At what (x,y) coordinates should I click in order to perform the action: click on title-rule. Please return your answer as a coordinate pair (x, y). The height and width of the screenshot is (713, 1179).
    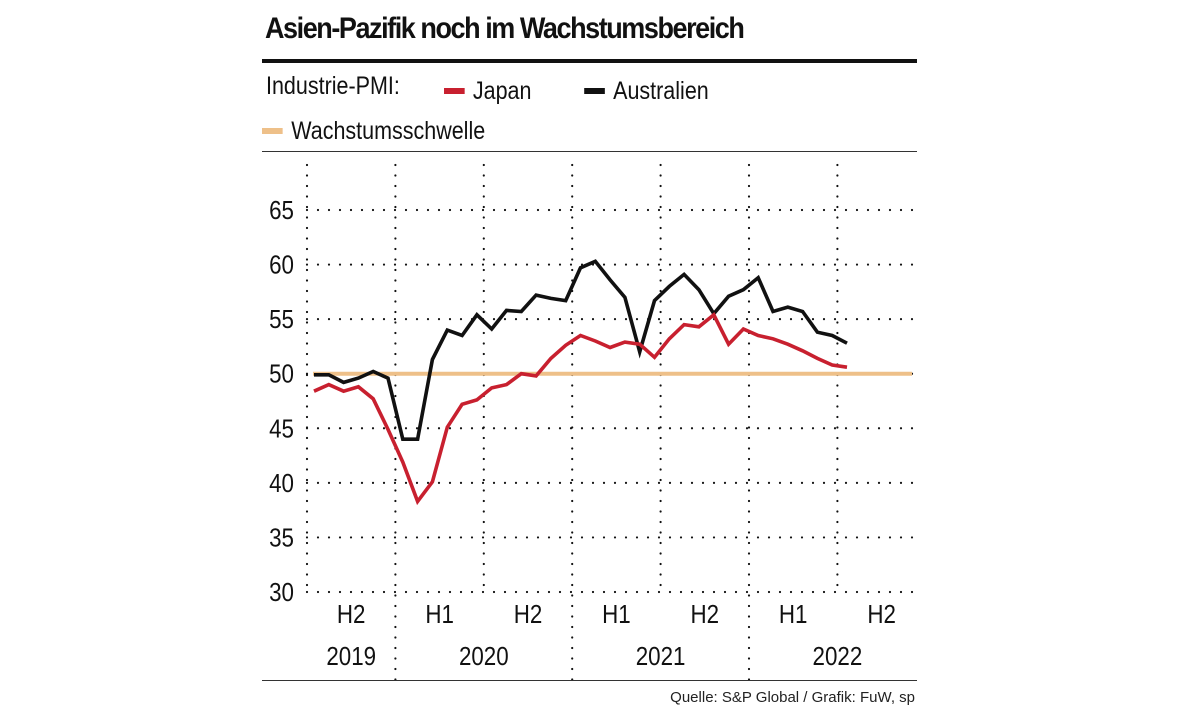
    Looking at the image, I should click on (589, 61).